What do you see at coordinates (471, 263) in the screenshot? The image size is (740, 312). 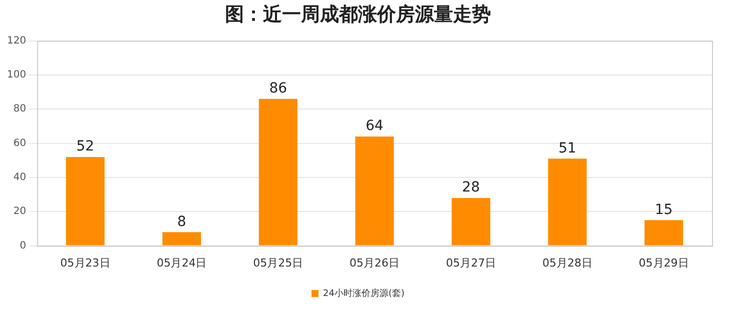 I see `x-tick-label: 05月27日` at bounding box center [471, 263].